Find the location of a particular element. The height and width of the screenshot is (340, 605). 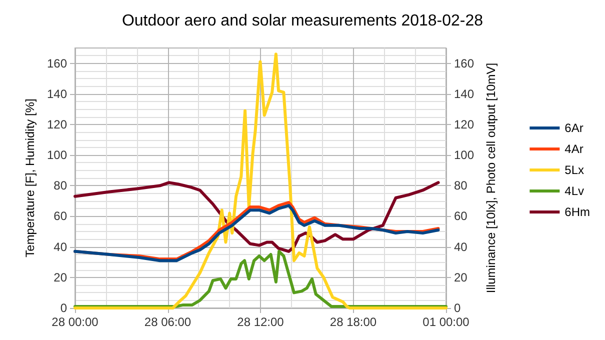

x-tick-label: 28 00:00 is located at coordinates (75, 322).